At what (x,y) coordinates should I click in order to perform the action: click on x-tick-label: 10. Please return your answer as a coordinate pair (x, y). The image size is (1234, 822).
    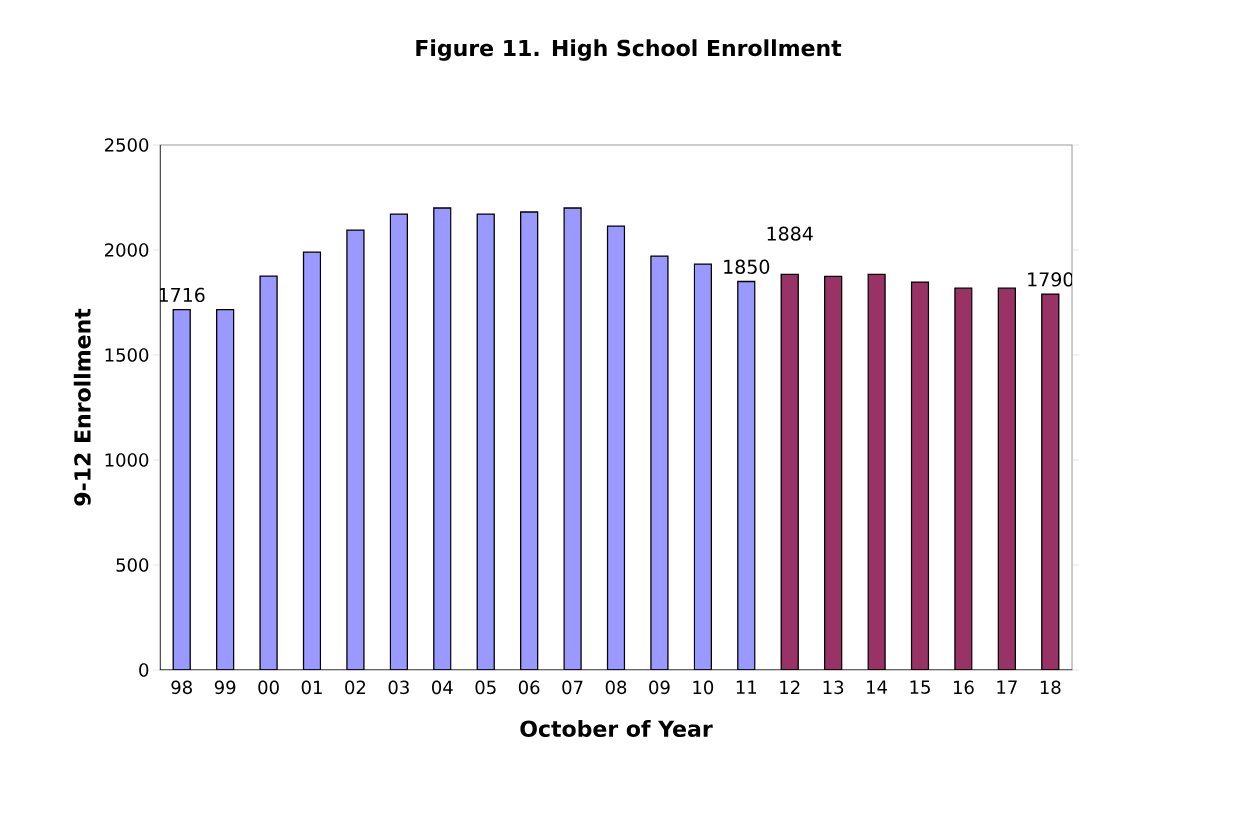
    Looking at the image, I should click on (703, 687).